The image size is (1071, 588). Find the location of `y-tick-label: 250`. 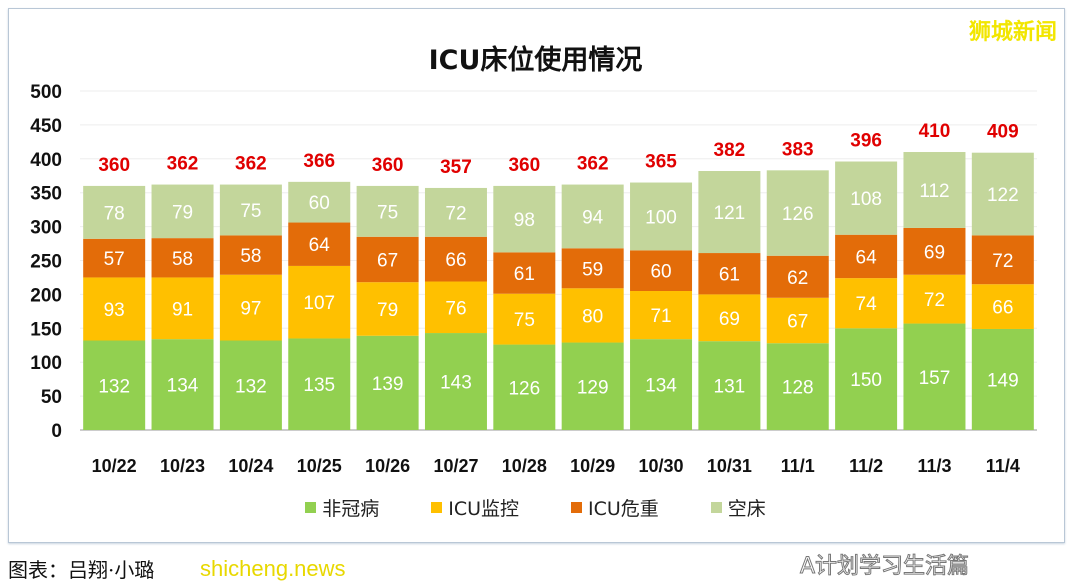

y-tick-label: 250 is located at coordinates (46, 262).